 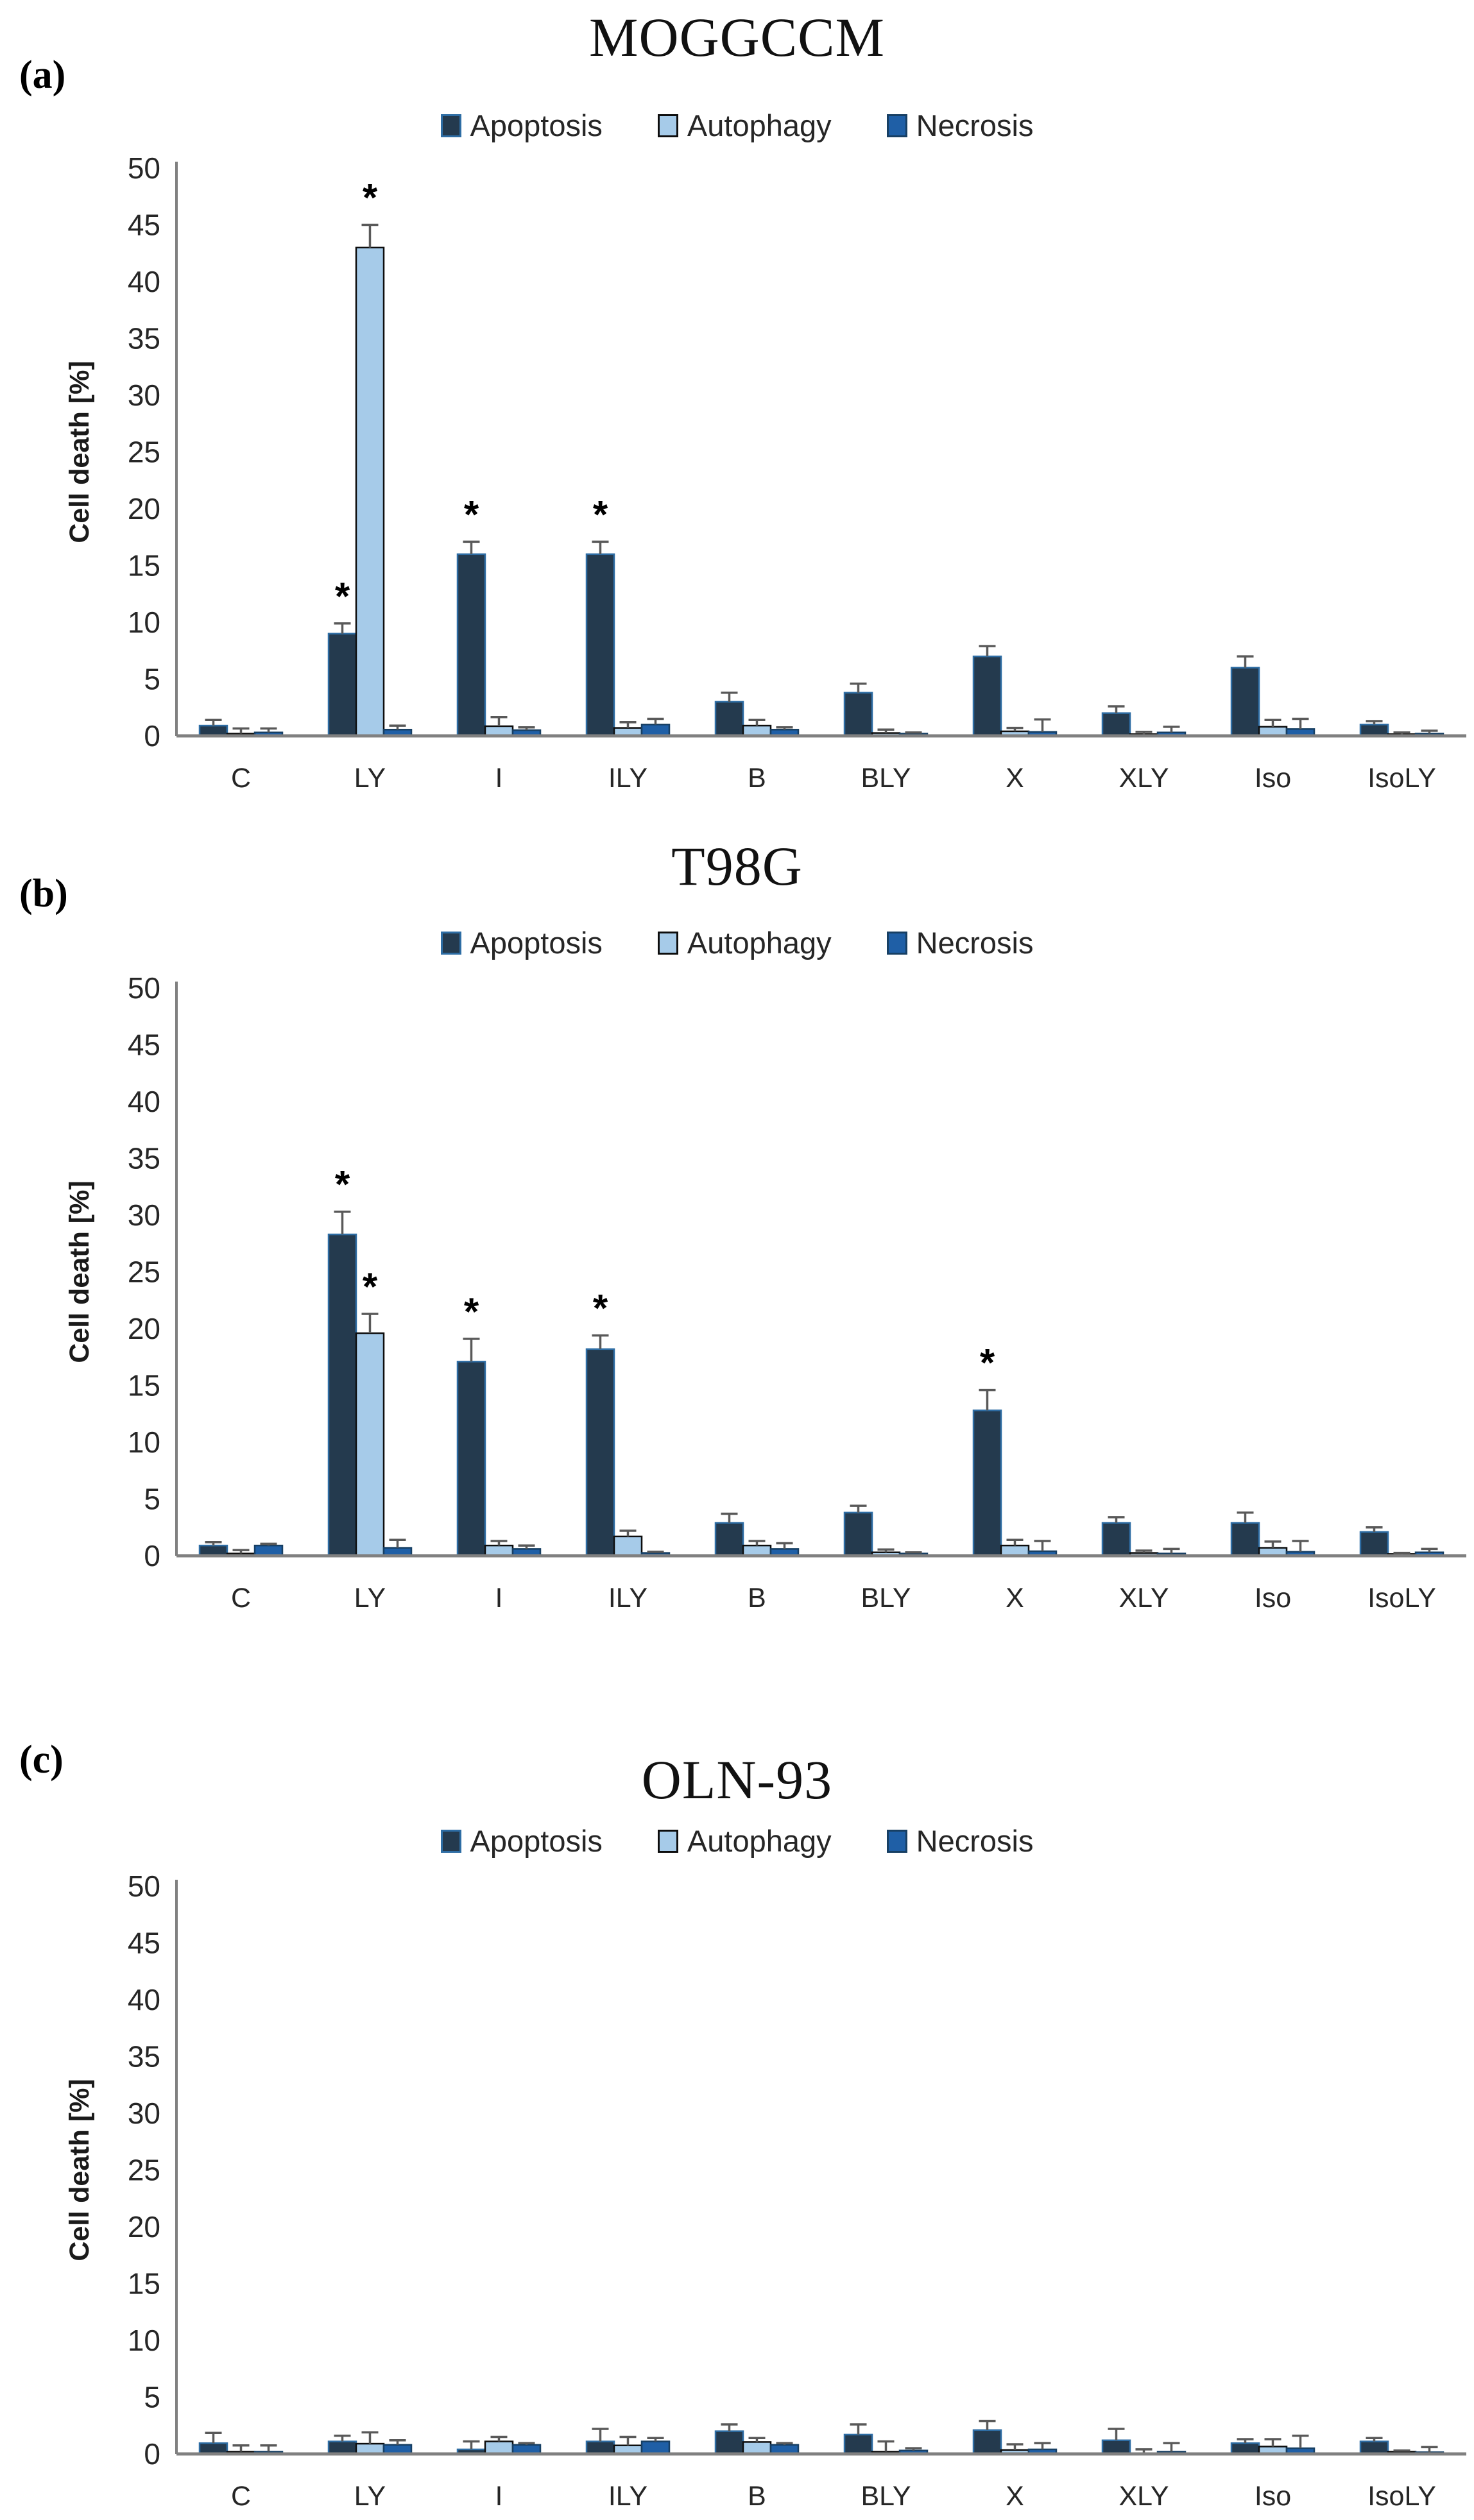 I want to click on panel-c-legend: Apoptosis Autophagy Necrosis, so click(x=737, y=1841).